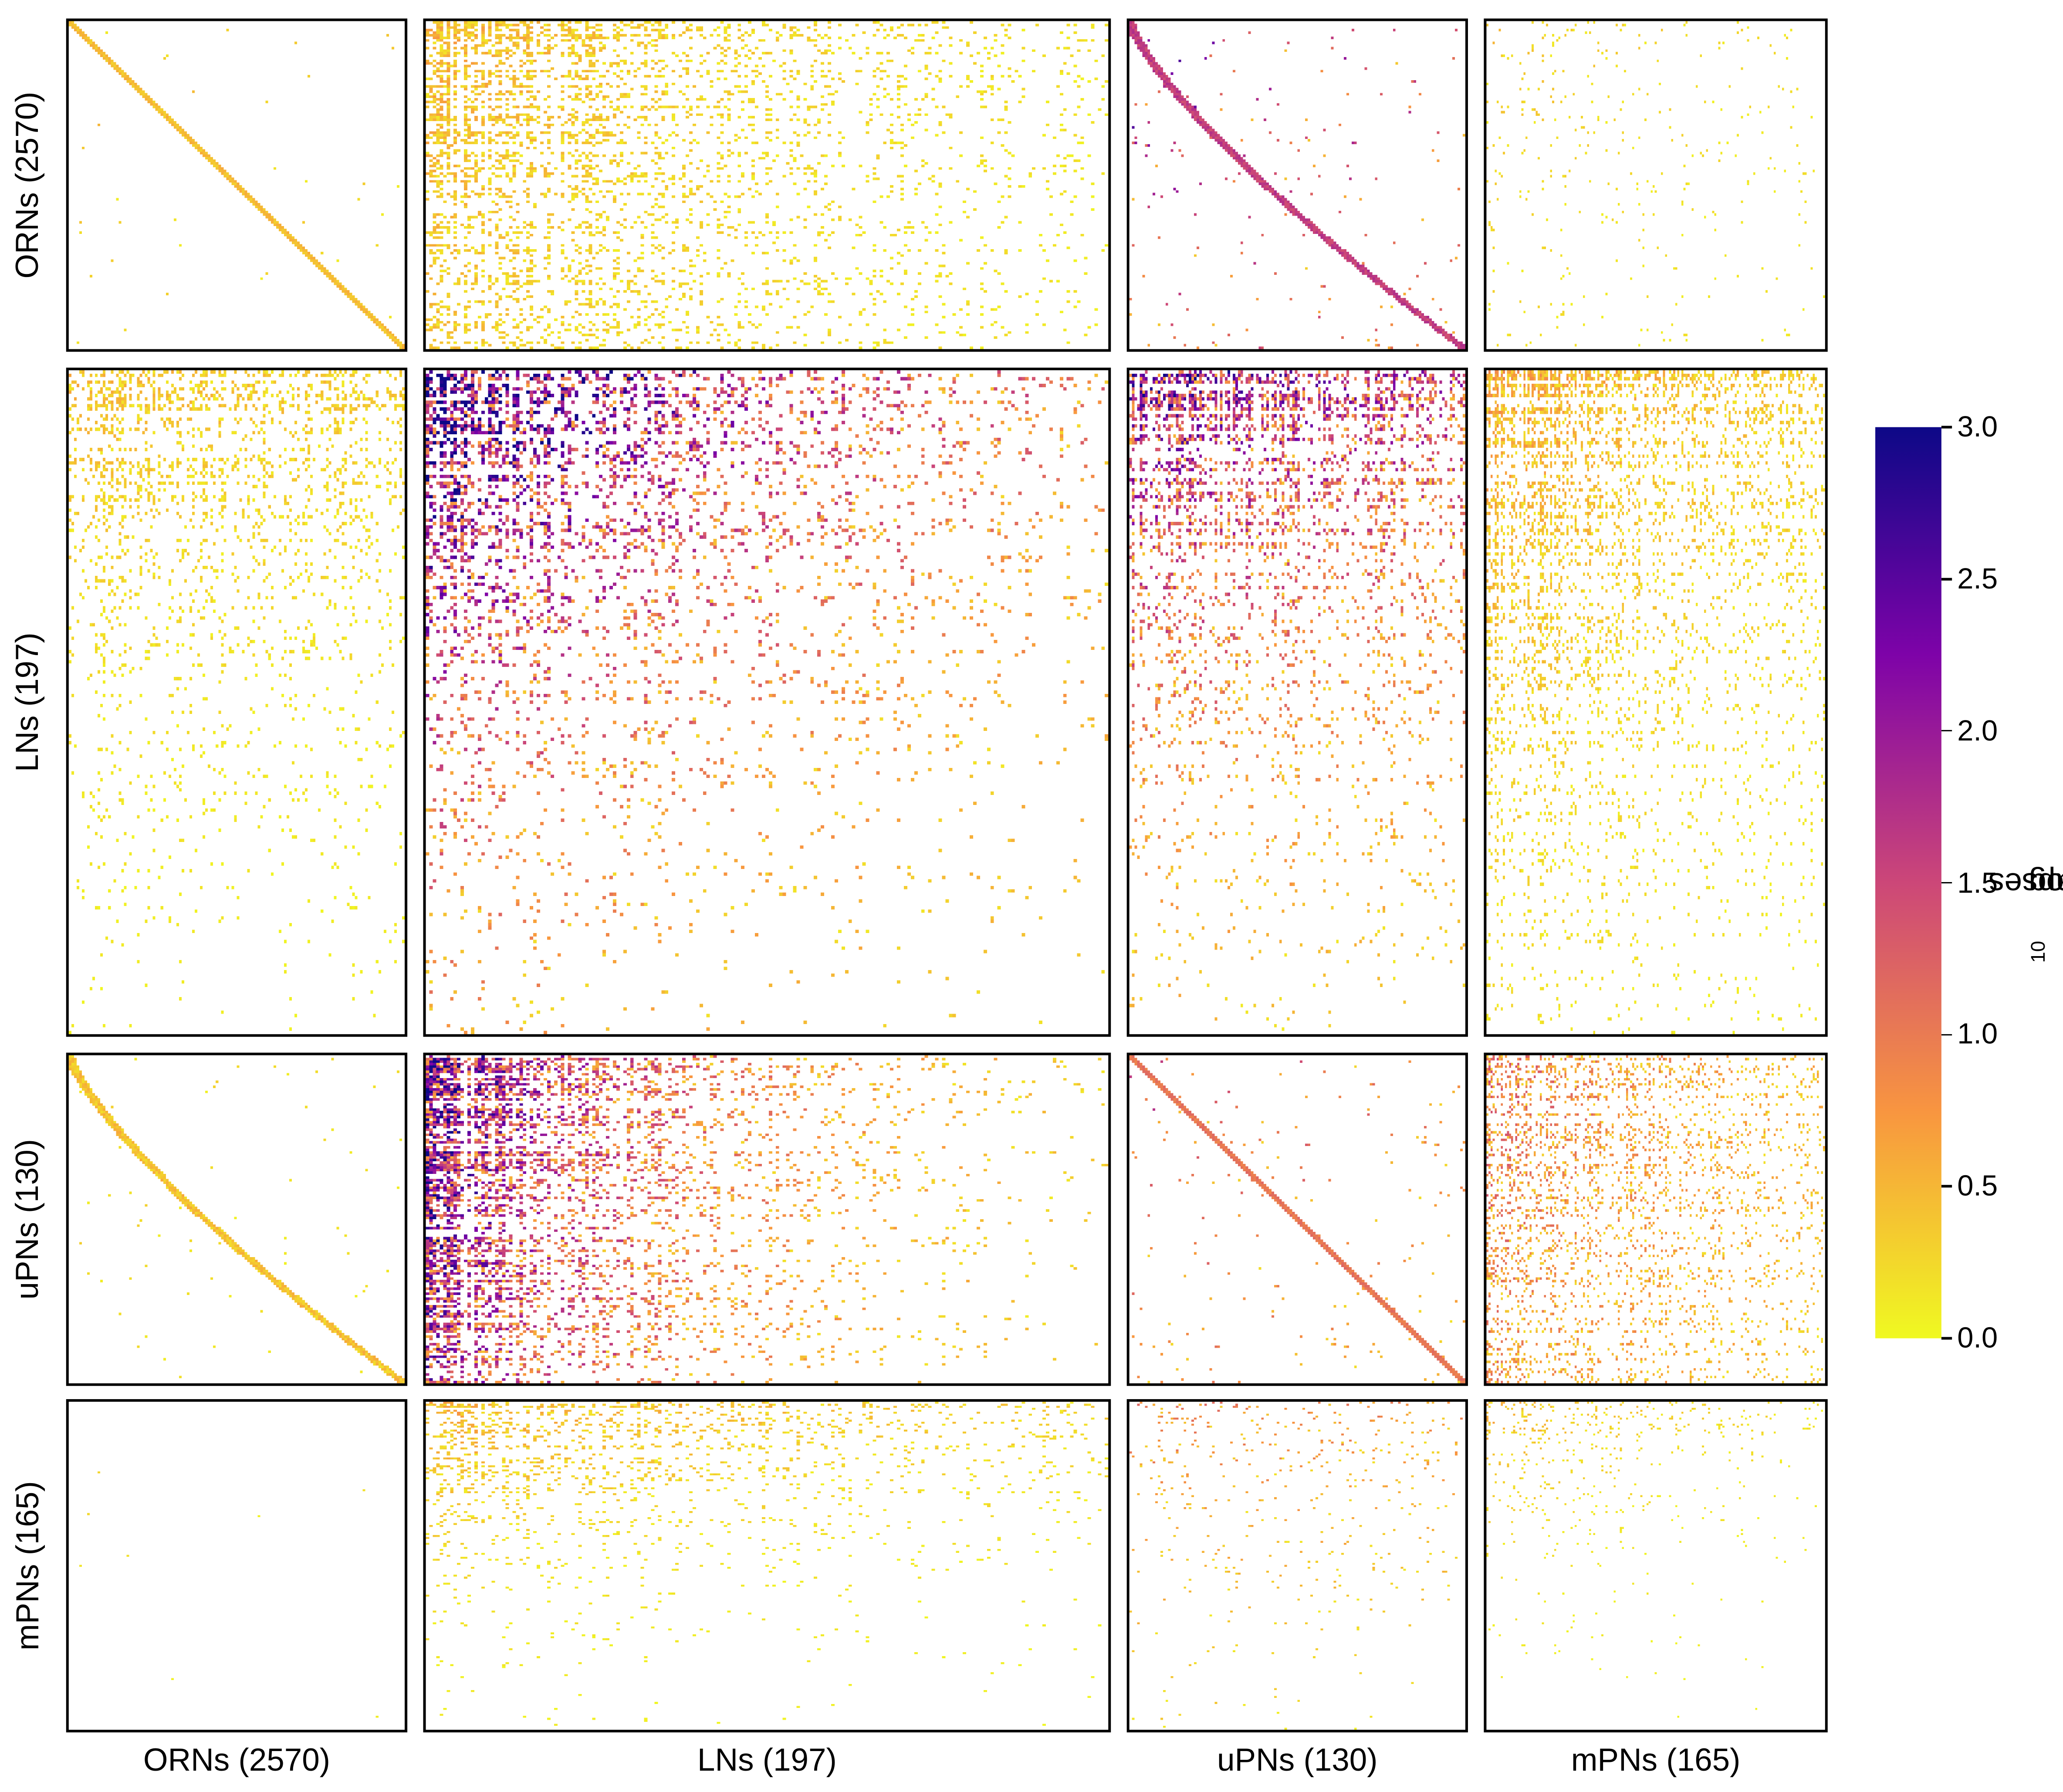 This screenshot has width=2063, height=1792. I want to click on row-label-lns: LNs (197), so click(29, 702).